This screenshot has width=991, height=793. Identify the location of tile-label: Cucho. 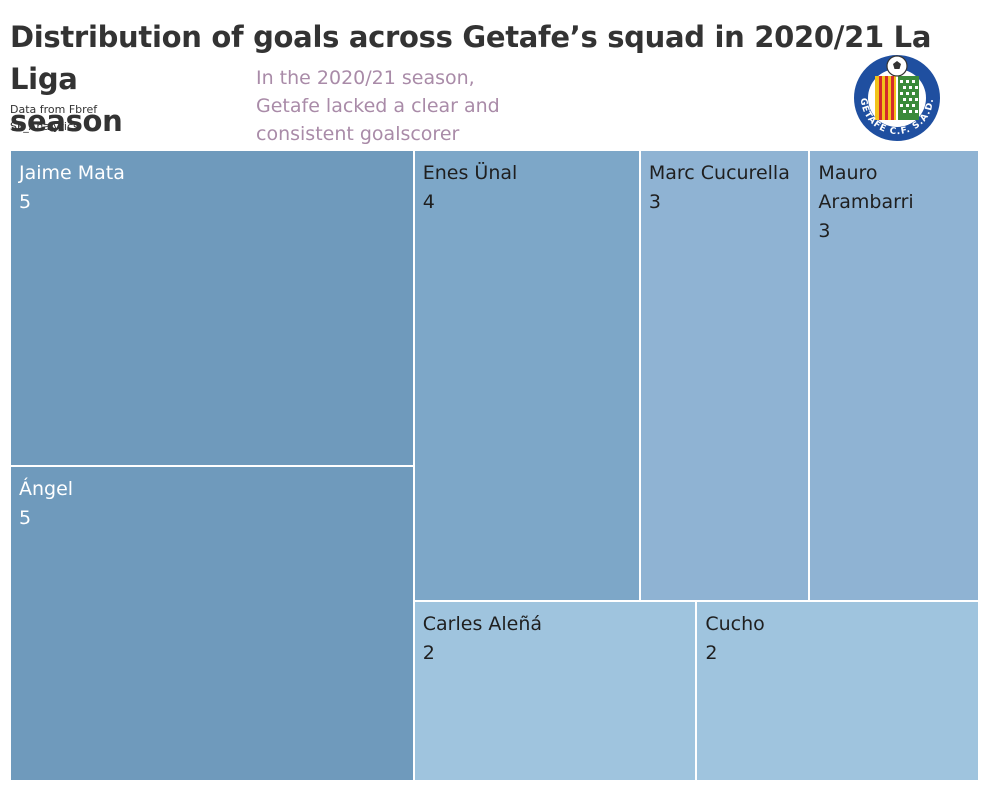
(735, 623).